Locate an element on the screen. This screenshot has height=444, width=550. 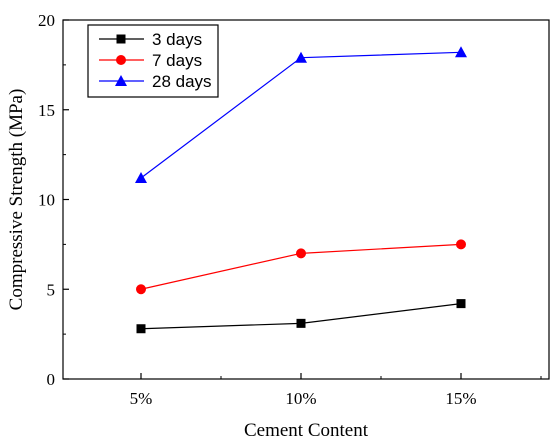
y-tick-label: 20 is located at coordinates (46, 20).